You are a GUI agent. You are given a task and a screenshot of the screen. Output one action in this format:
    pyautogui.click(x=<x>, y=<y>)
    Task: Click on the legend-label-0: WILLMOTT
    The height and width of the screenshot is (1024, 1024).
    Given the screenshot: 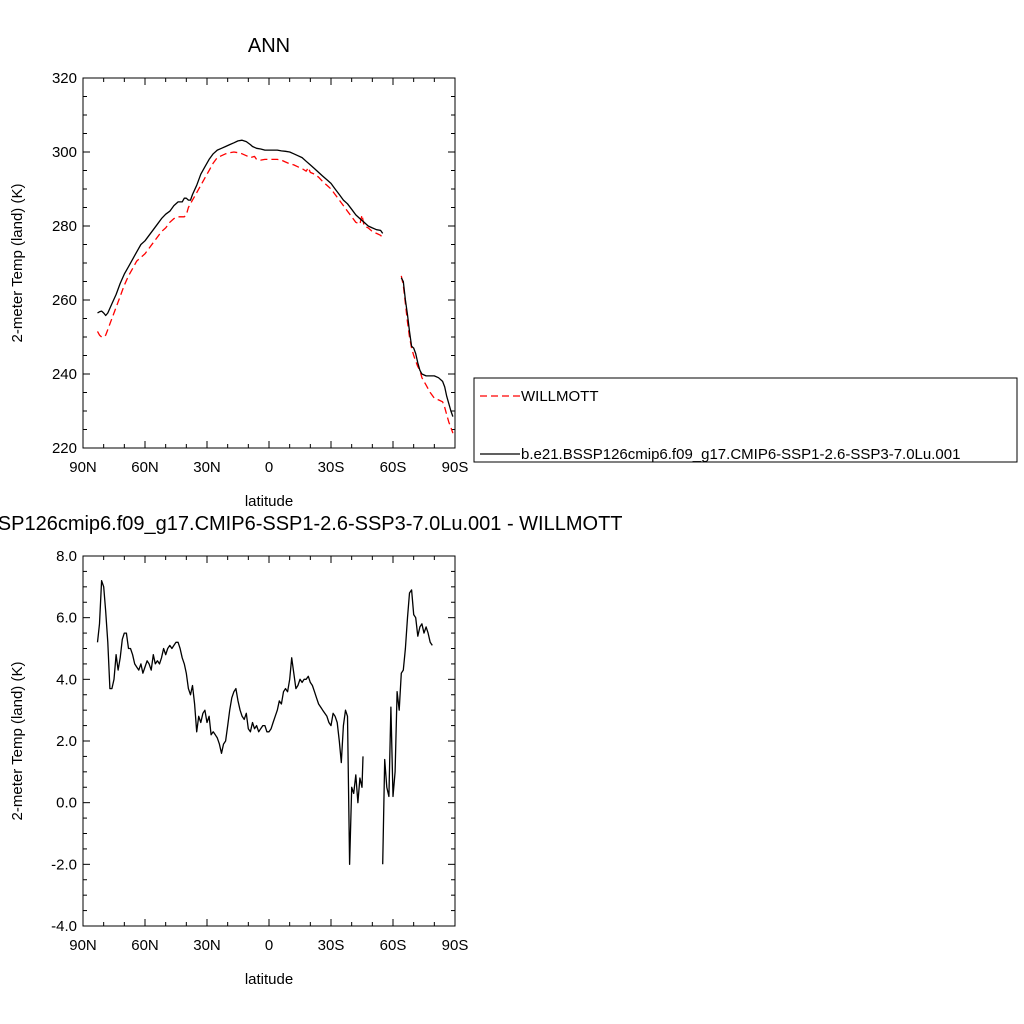 What is the action you would take?
    pyautogui.click(x=560, y=396)
    